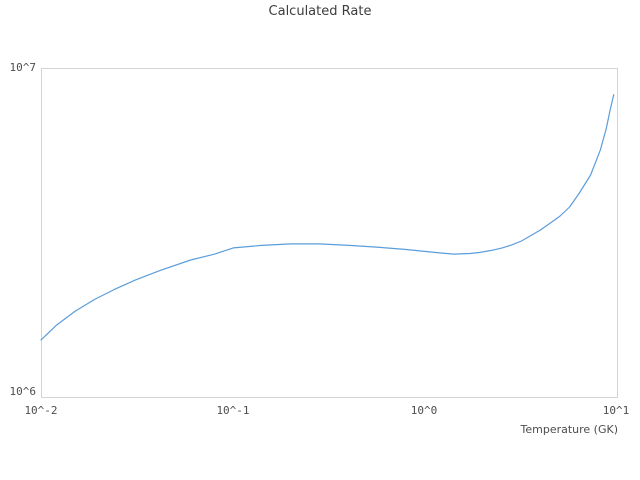  What do you see at coordinates (569, 429) in the screenshot?
I see `x-axis-title: Temperature (GK)` at bounding box center [569, 429].